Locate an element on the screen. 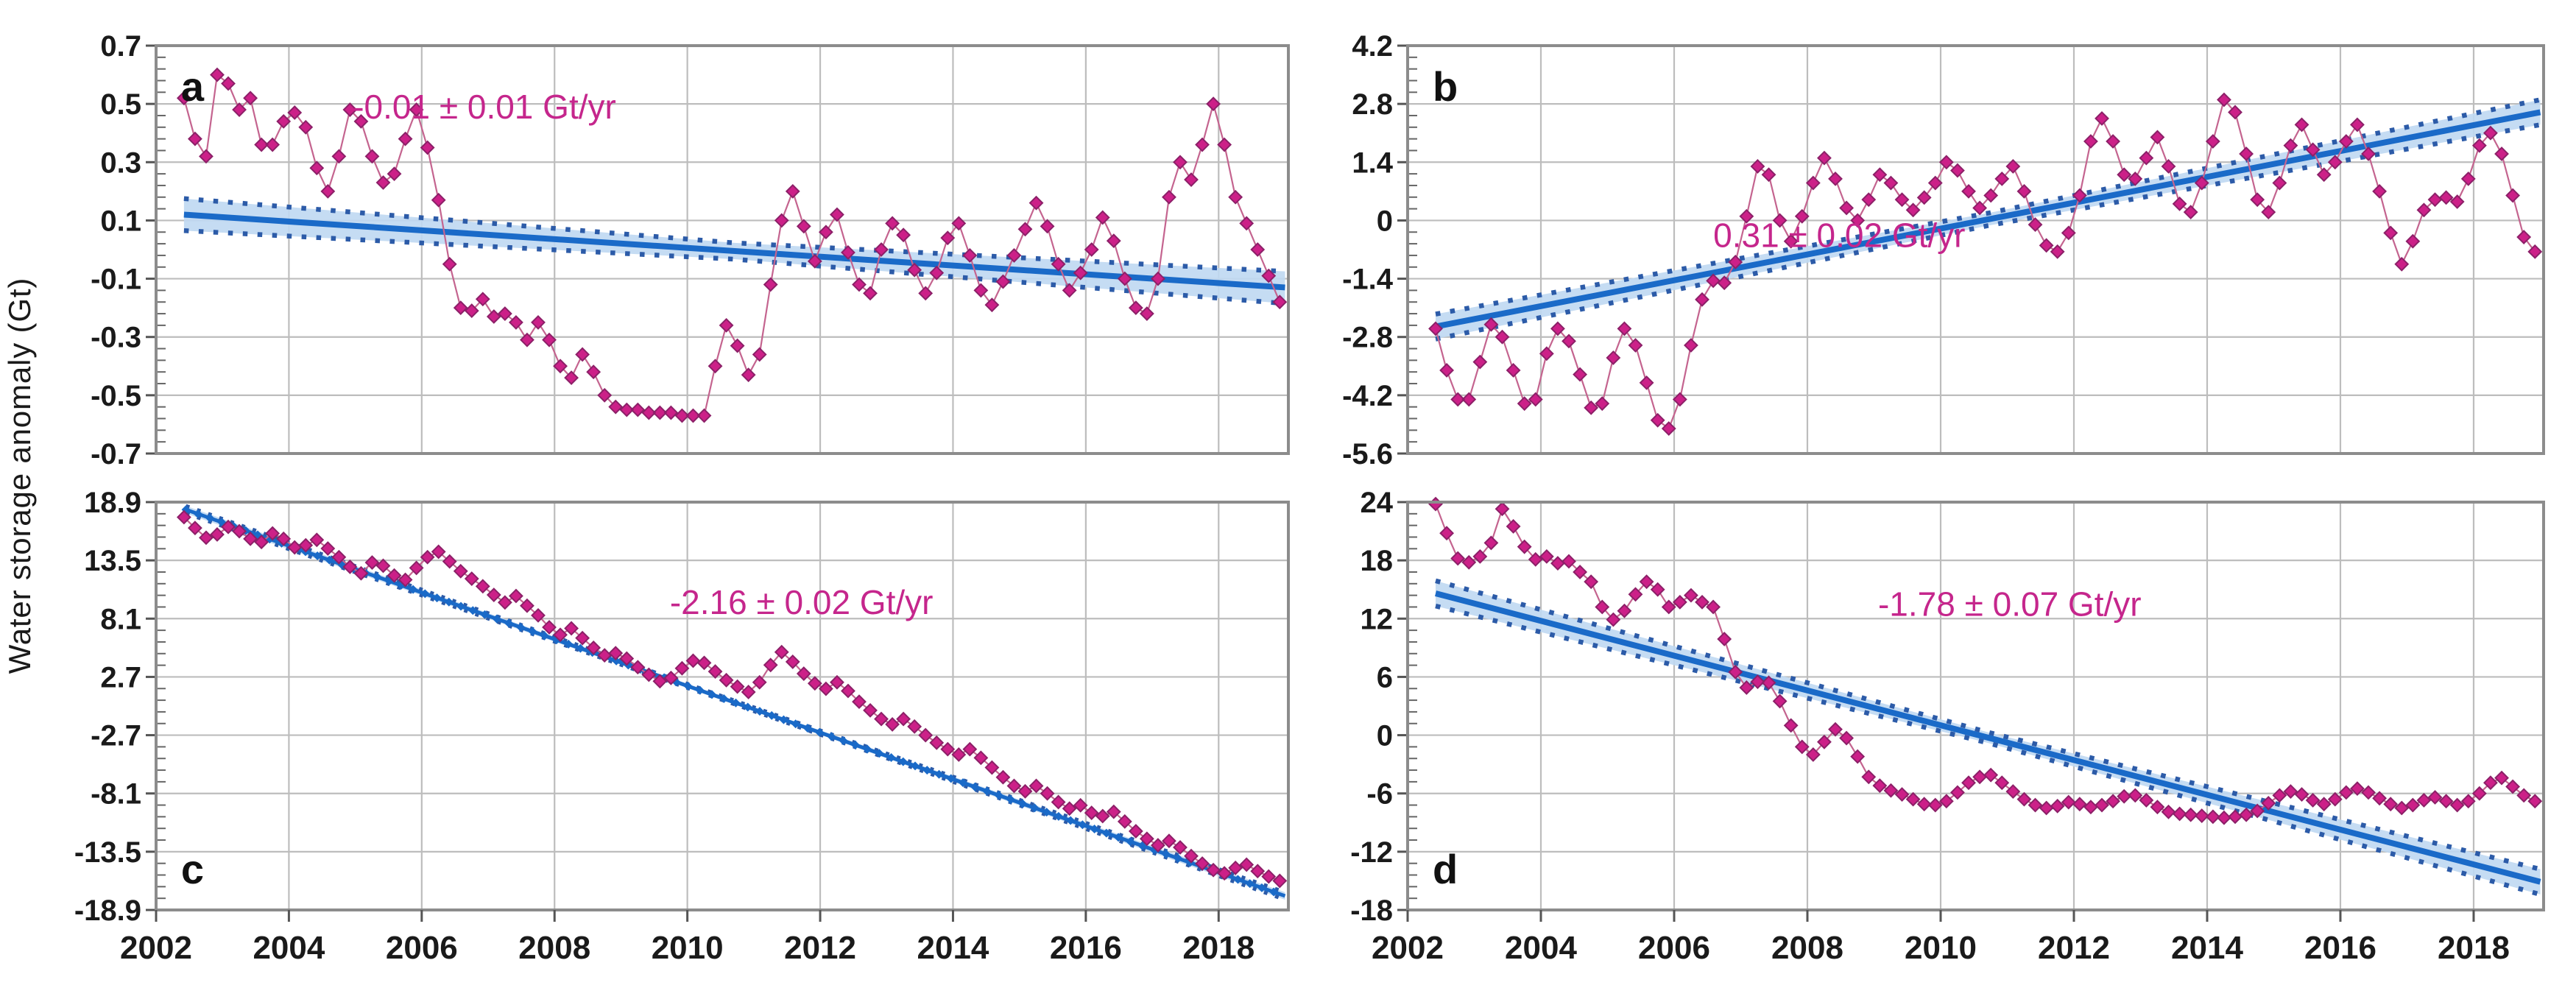 The height and width of the screenshot is (1002, 2576). y-tick-label: 0.5 is located at coordinates (120, 104).